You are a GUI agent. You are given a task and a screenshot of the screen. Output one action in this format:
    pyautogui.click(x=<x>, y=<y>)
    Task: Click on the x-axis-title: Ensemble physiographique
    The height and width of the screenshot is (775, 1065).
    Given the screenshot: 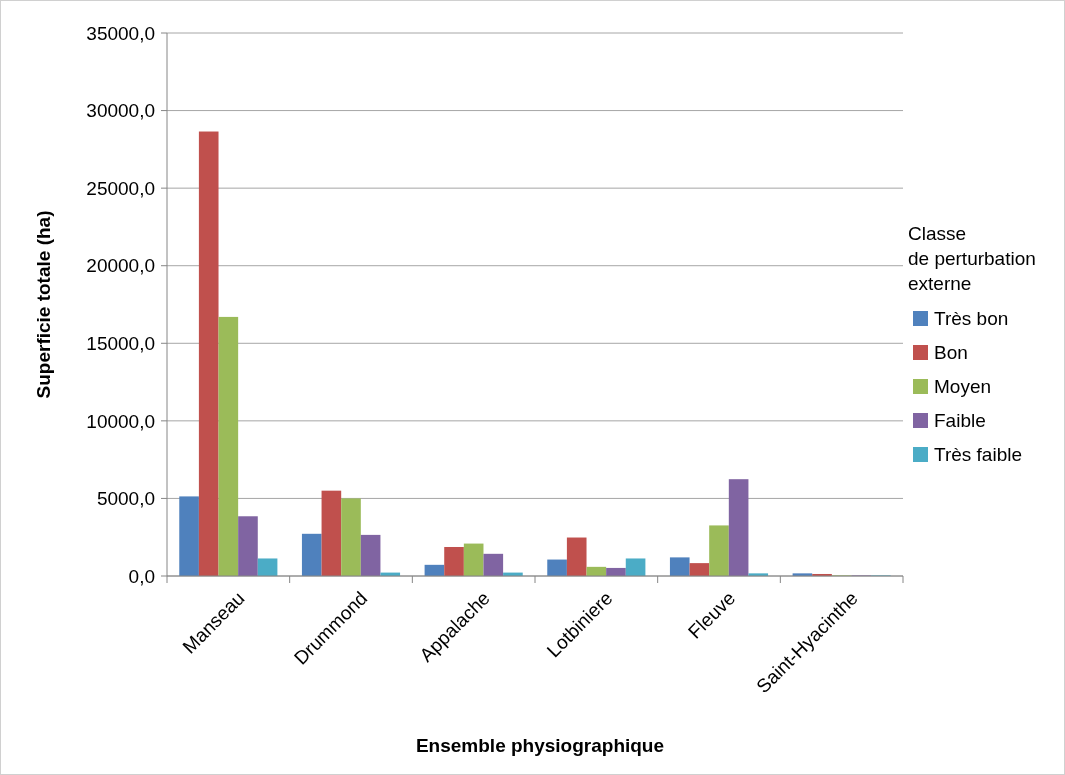 What is the action you would take?
    pyautogui.click(x=540, y=745)
    